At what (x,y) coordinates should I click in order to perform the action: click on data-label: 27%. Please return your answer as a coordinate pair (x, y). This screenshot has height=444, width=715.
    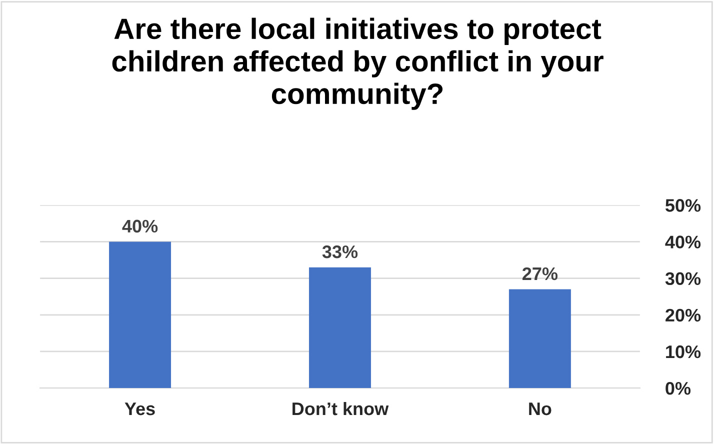
    Looking at the image, I should click on (540, 273).